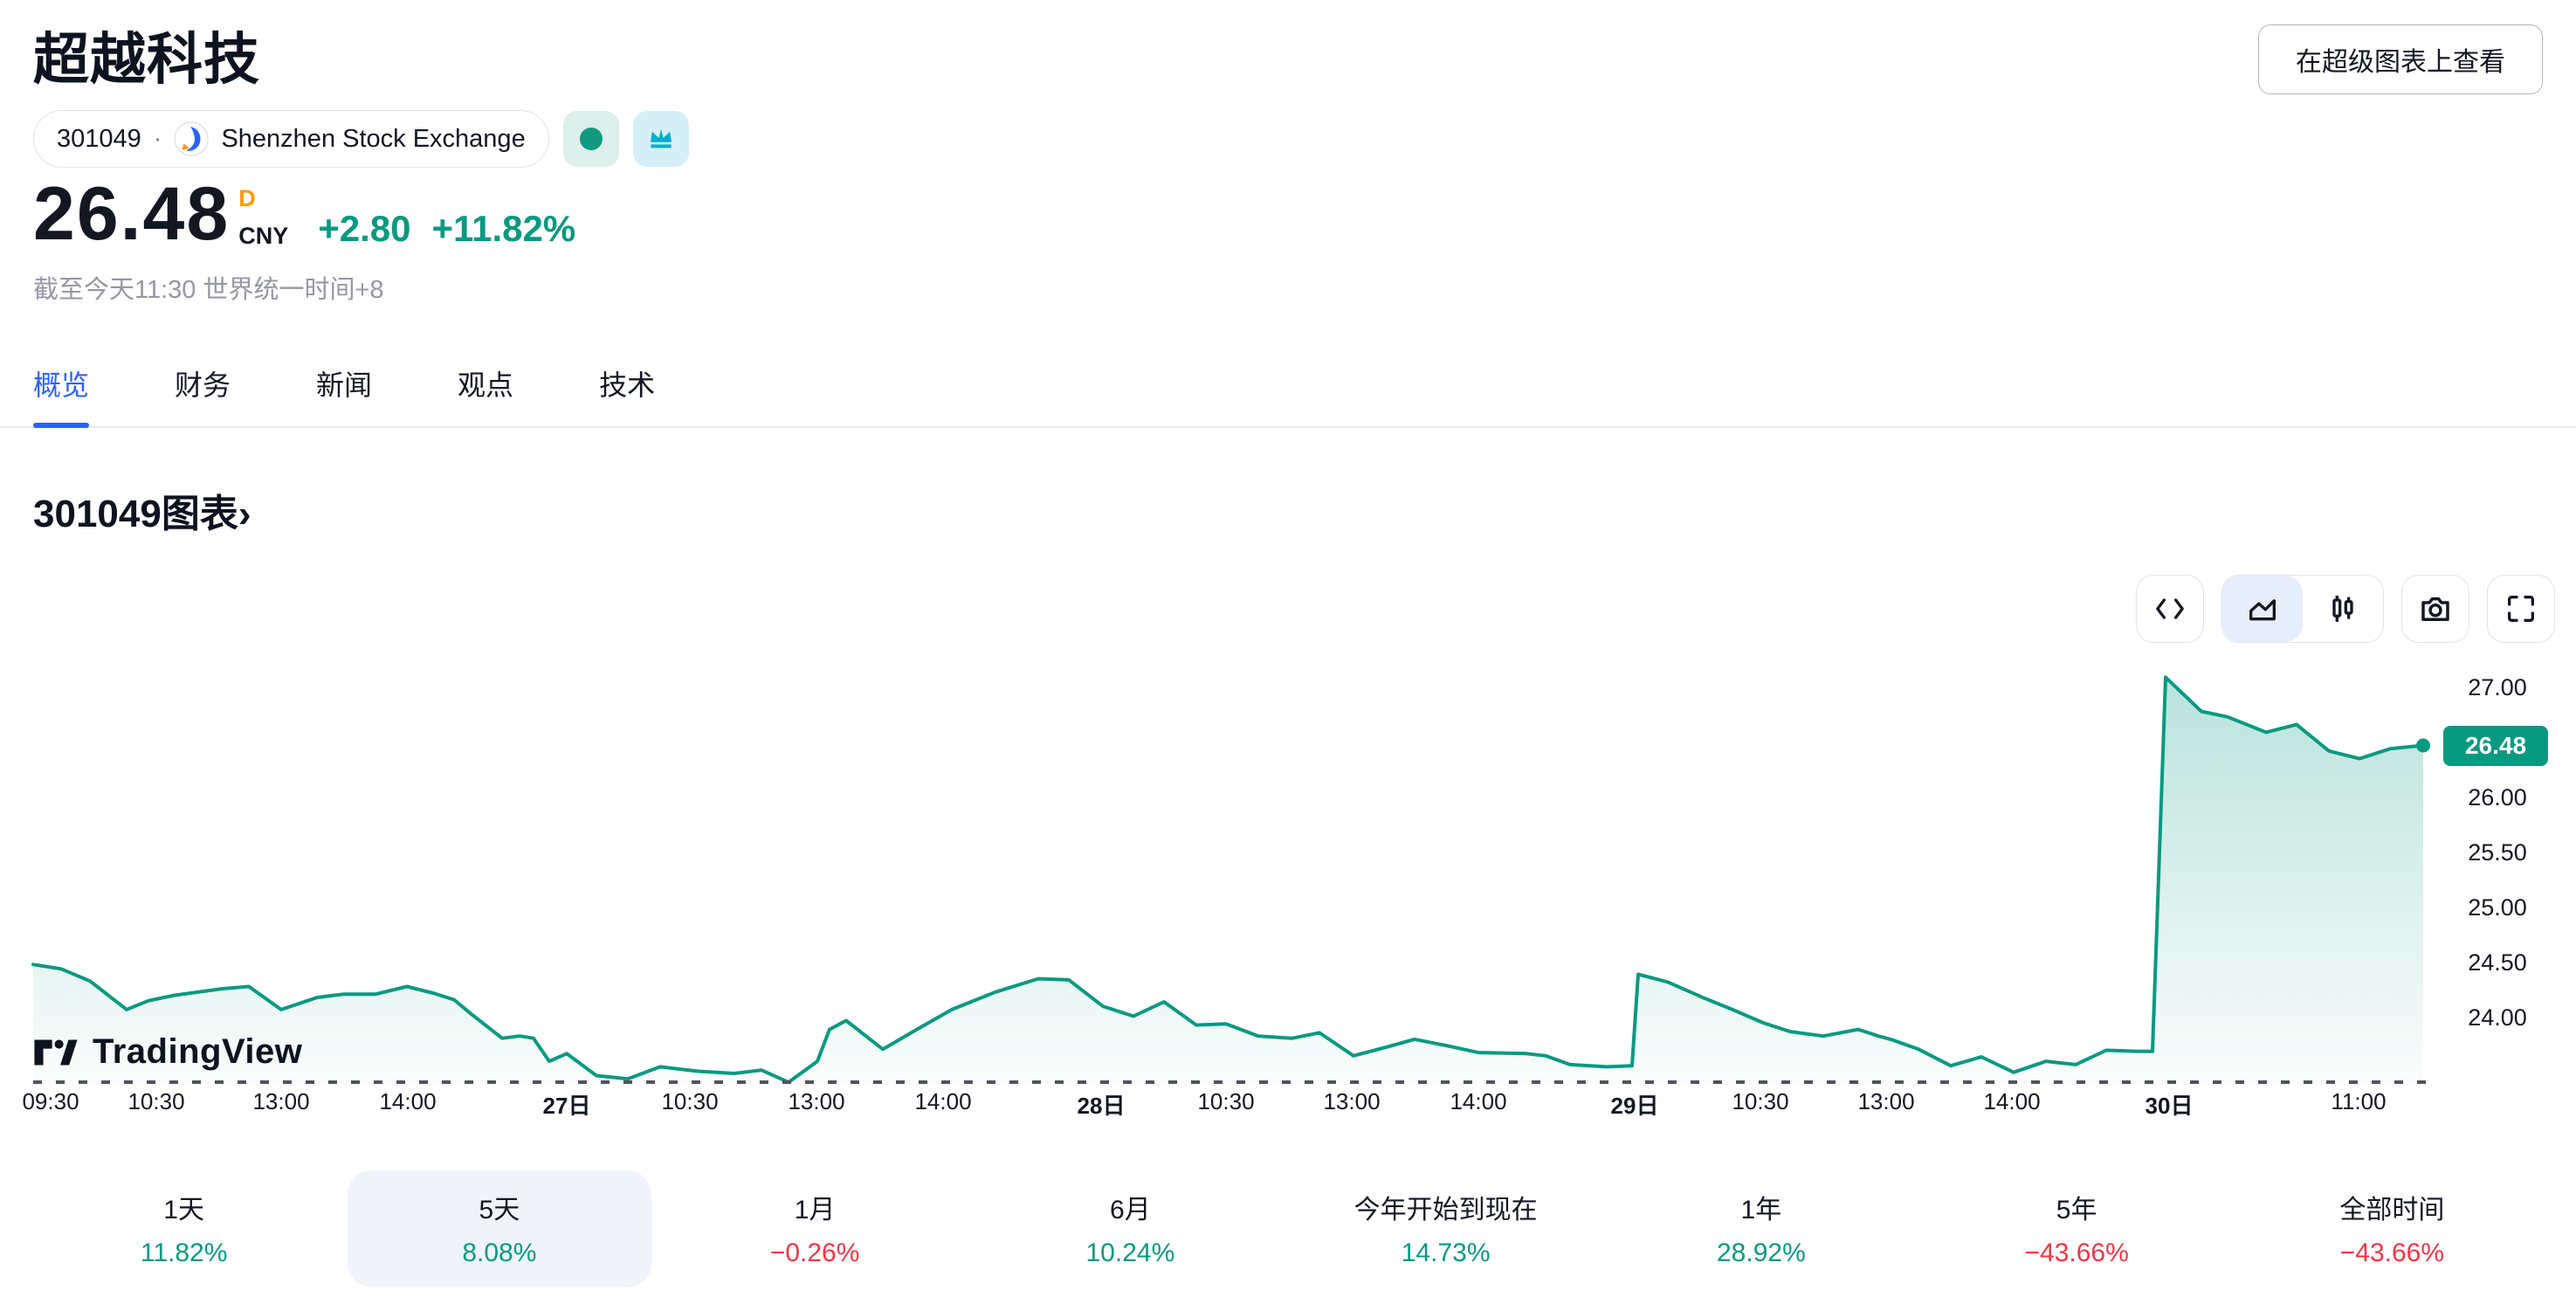  Describe the element at coordinates (99, 138) in the screenshot. I see `symbol-code: 301049` at that location.